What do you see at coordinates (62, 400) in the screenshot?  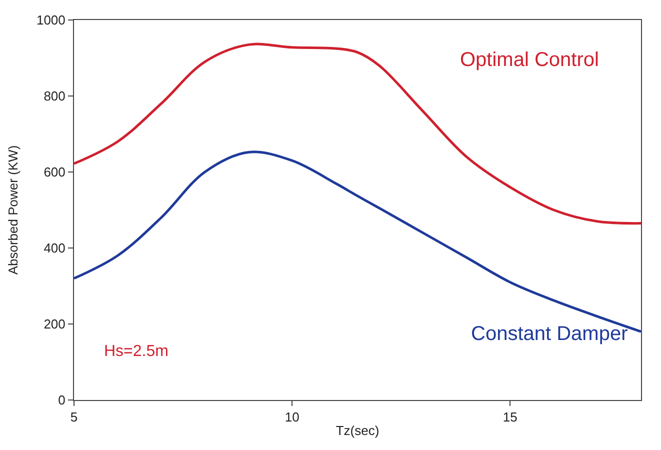 I see `y-tick-label: 0` at bounding box center [62, 400].